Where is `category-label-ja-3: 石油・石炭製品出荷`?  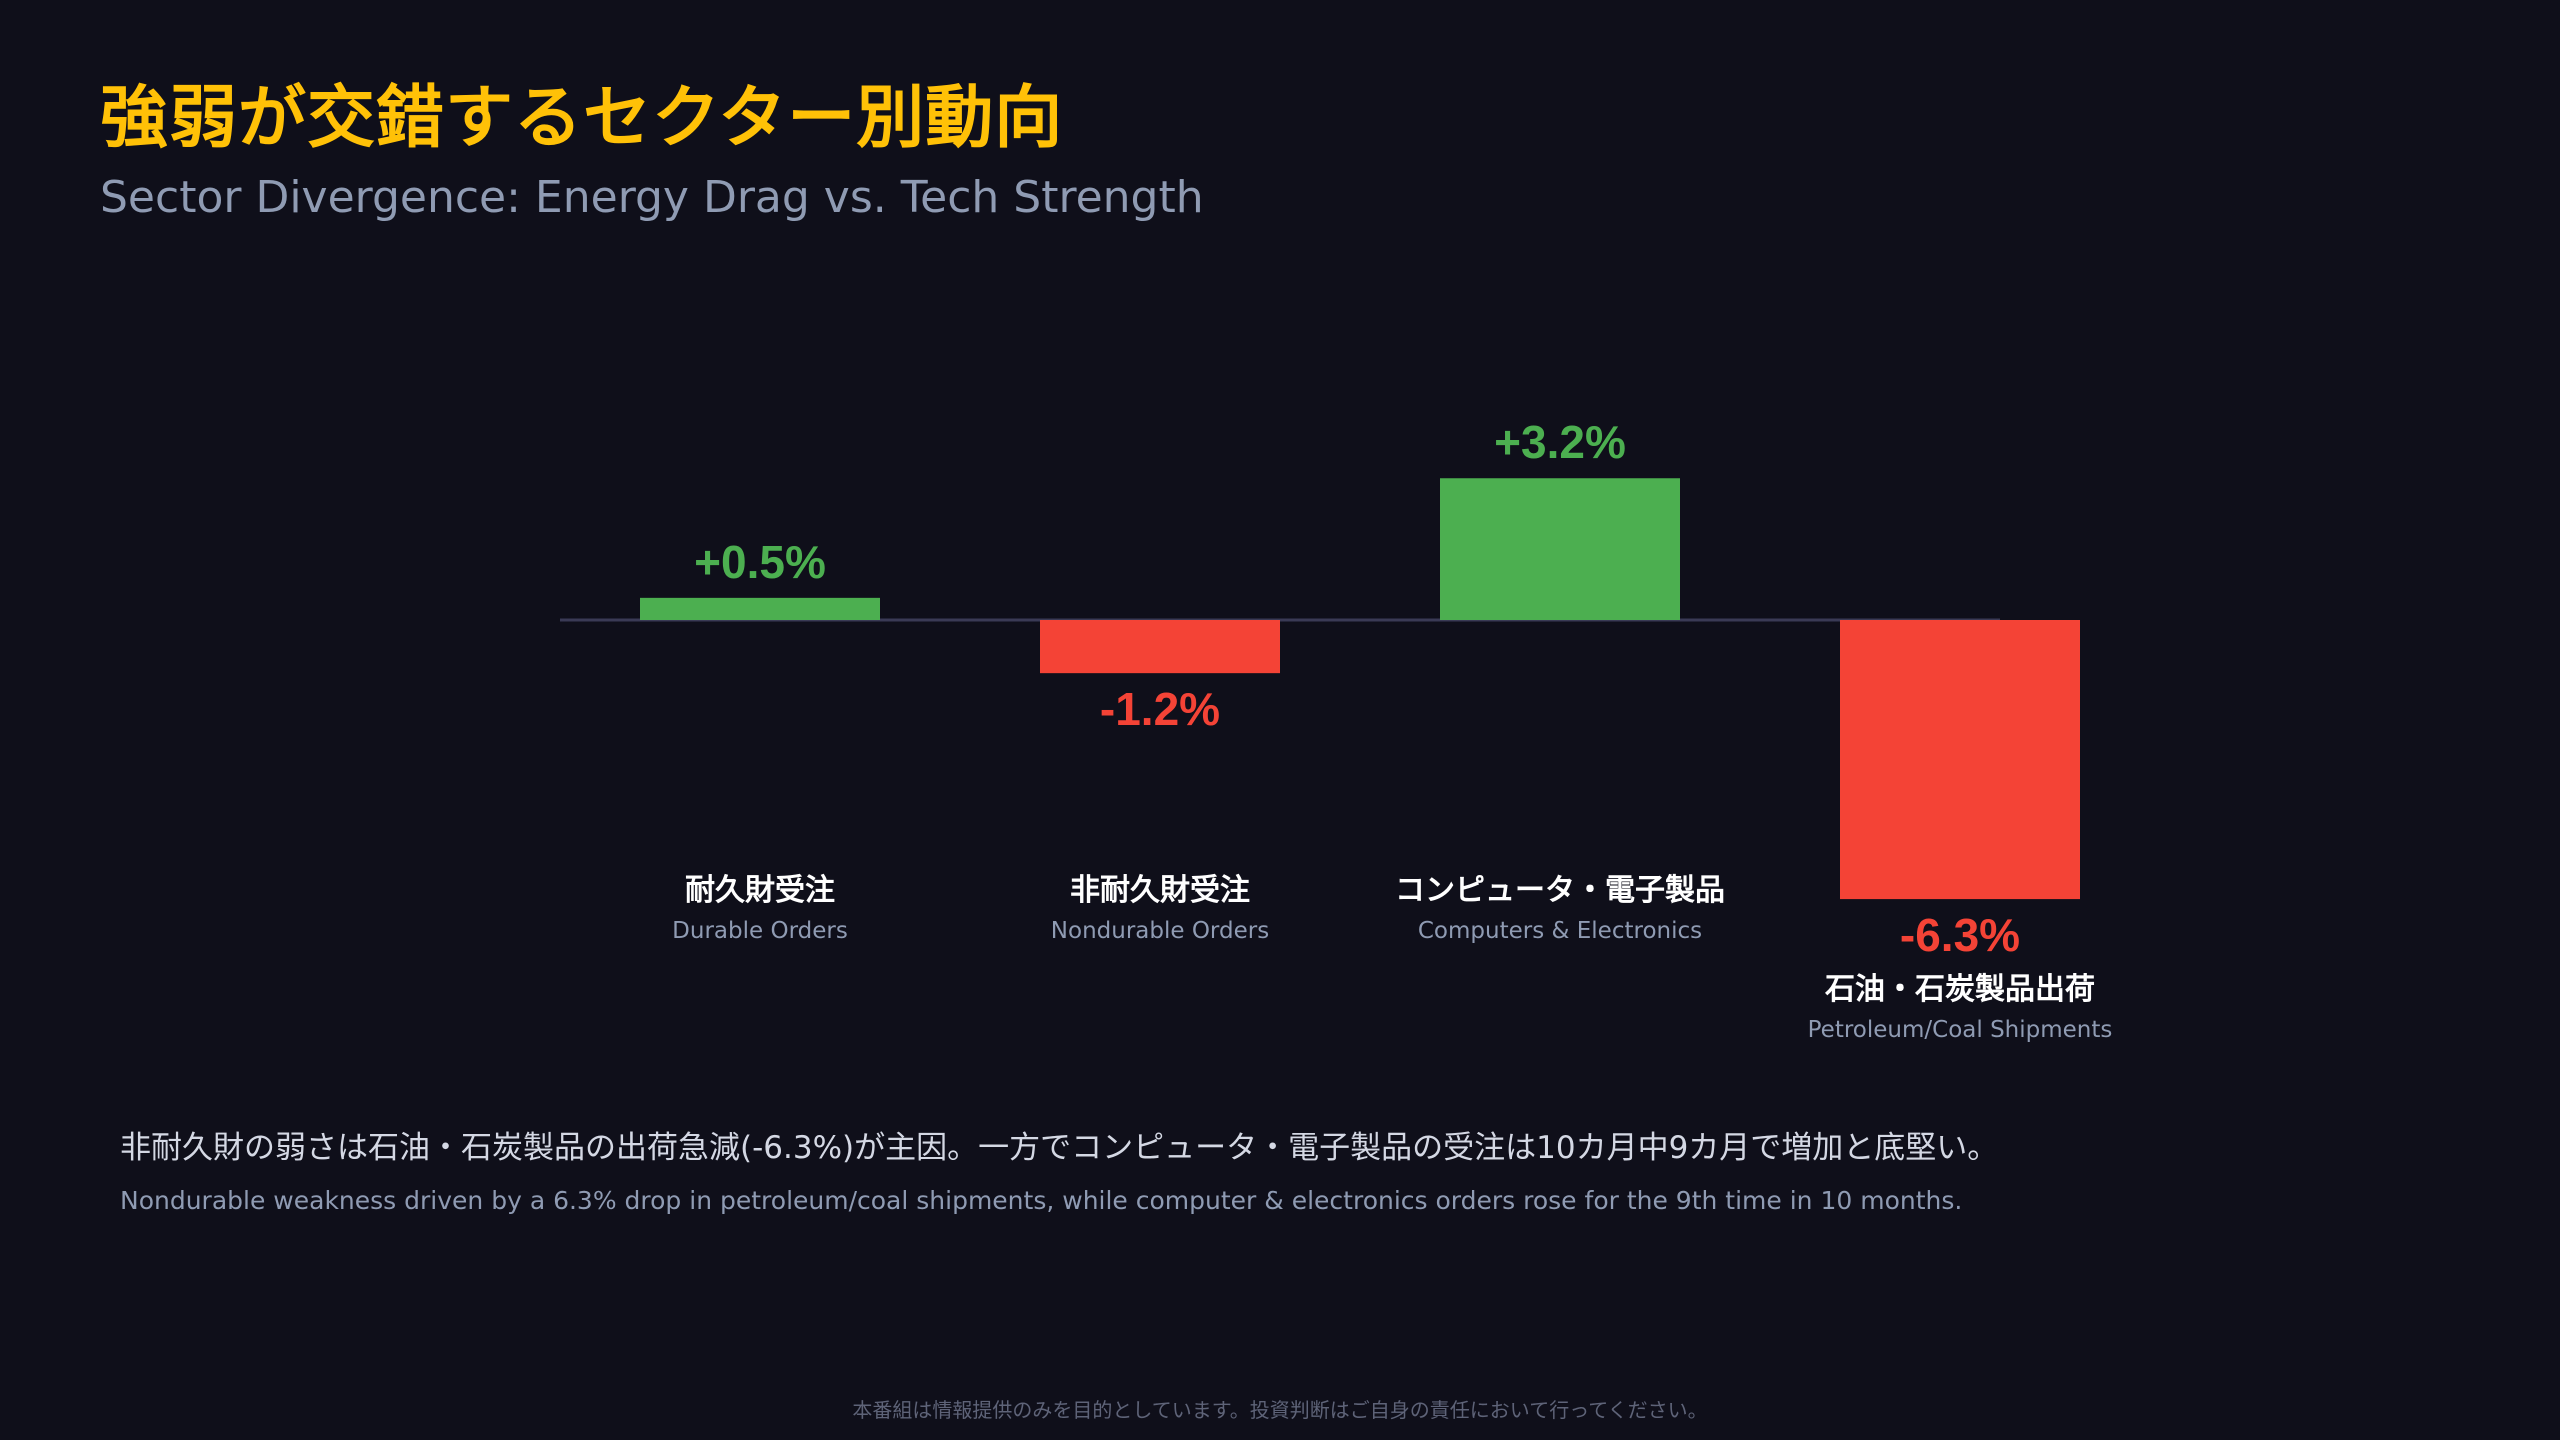
category-label-ja-3: 石油・石炭製品出荷 is located at coordinates (1959, 989).